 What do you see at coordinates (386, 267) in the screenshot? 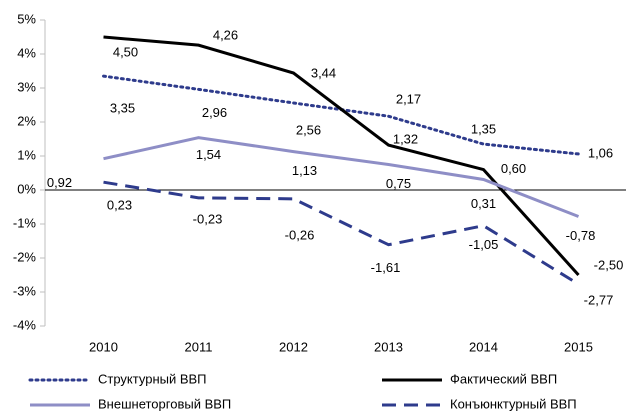
I see `data-label: -1,61` at bounding box center [386, 267].